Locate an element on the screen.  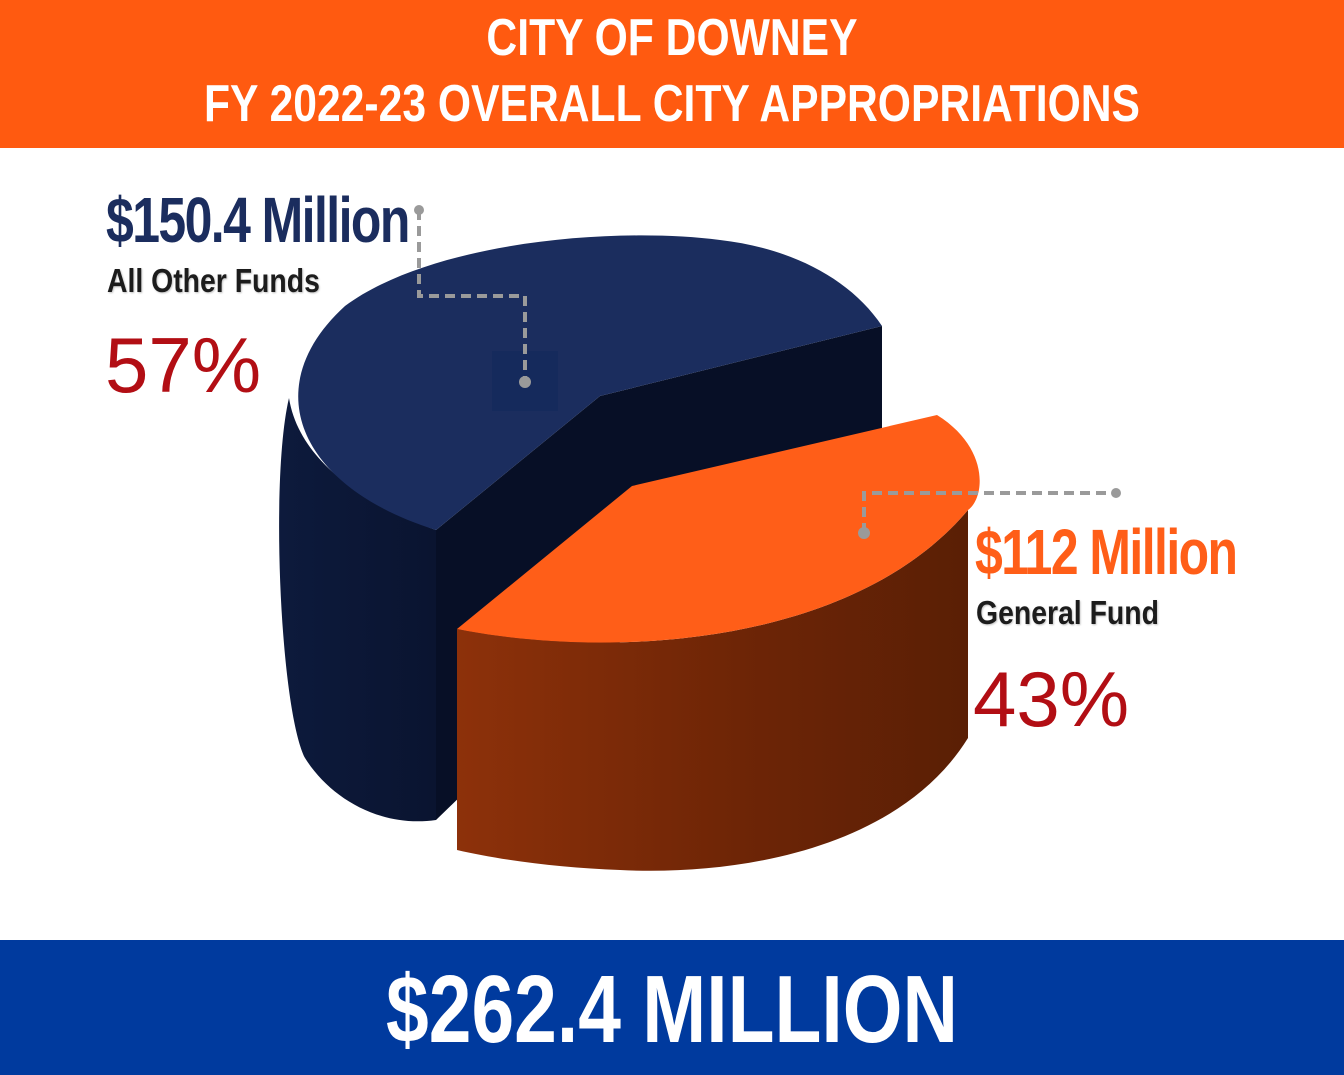
label-general-fund-amount: $112 Million is located at coordinates (1106, 552).